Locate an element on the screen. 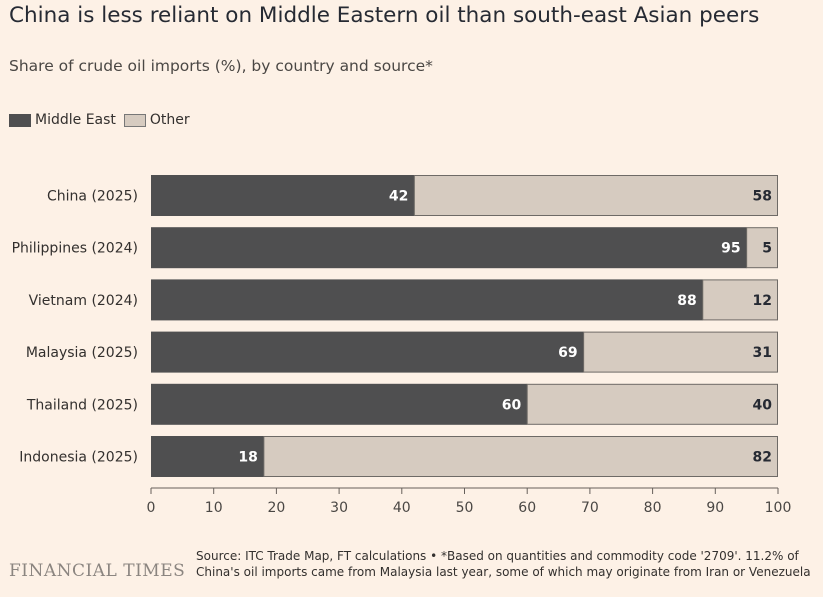  x-tick-label: 30 is located at coordinates (339, 508).